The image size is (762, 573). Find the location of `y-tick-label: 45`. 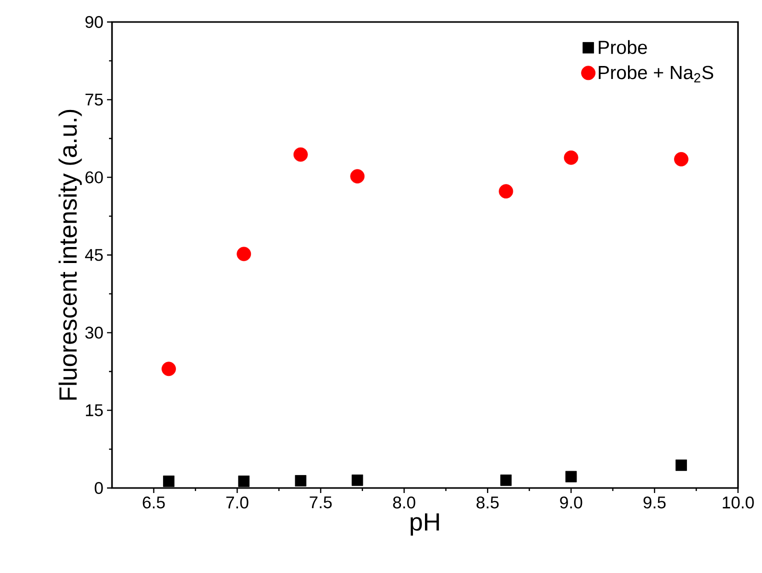

y-tick-label: 45 is located at coordinates (94, 255).